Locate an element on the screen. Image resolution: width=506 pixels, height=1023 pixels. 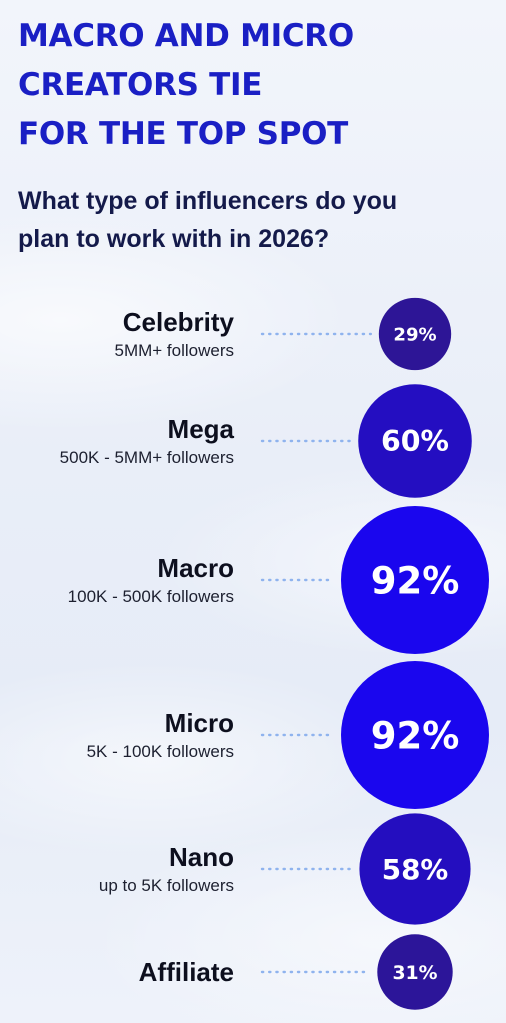
category-sublabel-mega: 500K - 5MM+ followers is located at coordinates (147, 457).